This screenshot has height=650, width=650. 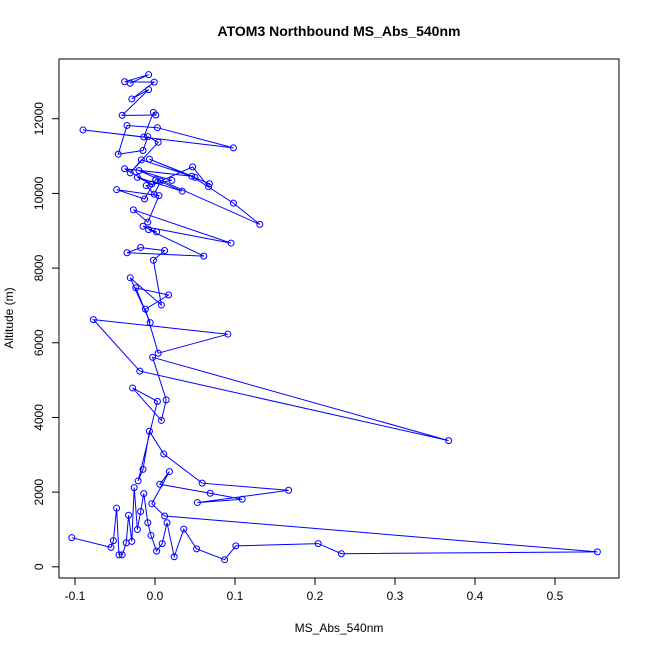 What do you see at coordinates (339, 31) in the screenshot?
I see `chart-title: ATOM3 Northbound MS_Abs_540nm` at bounding box center [339, 31].